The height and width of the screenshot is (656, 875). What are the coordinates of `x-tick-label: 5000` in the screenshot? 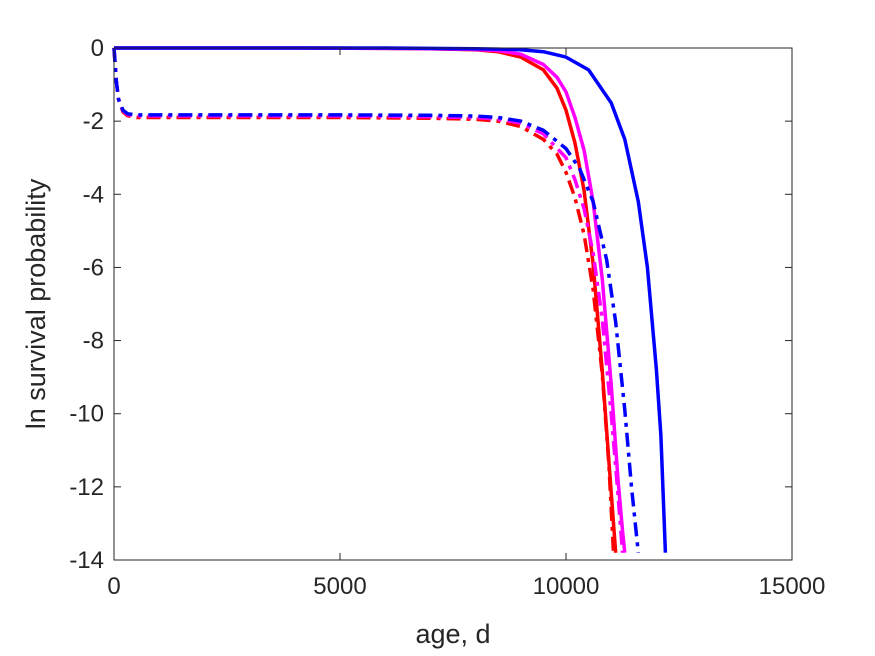 It's located at (339, 586).